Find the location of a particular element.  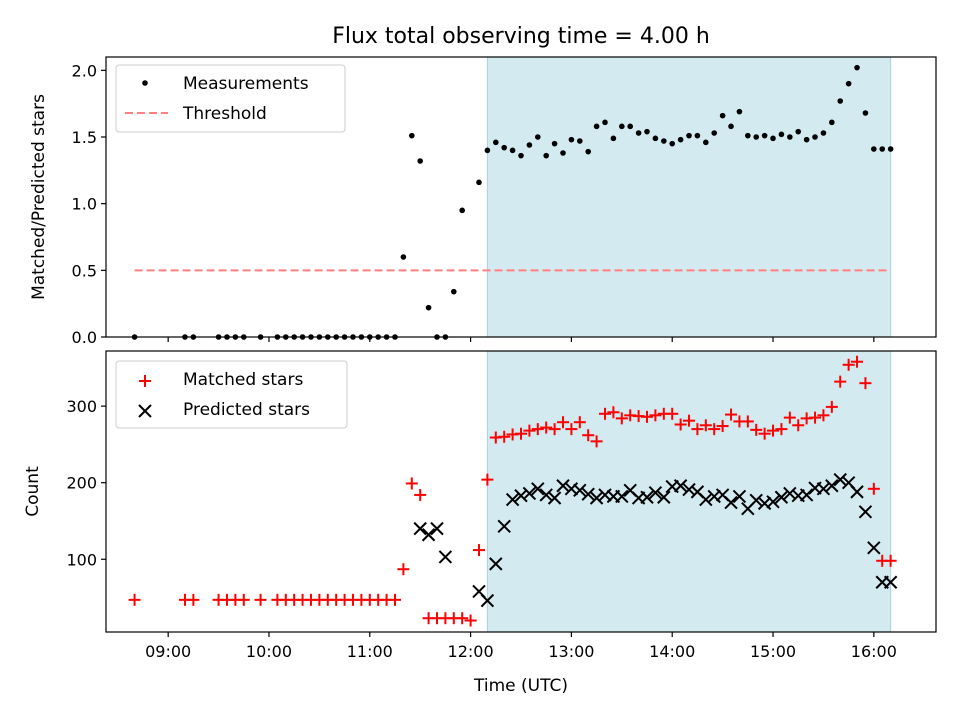

xtick-label: 12:00 is located at coordinates (471, 651).